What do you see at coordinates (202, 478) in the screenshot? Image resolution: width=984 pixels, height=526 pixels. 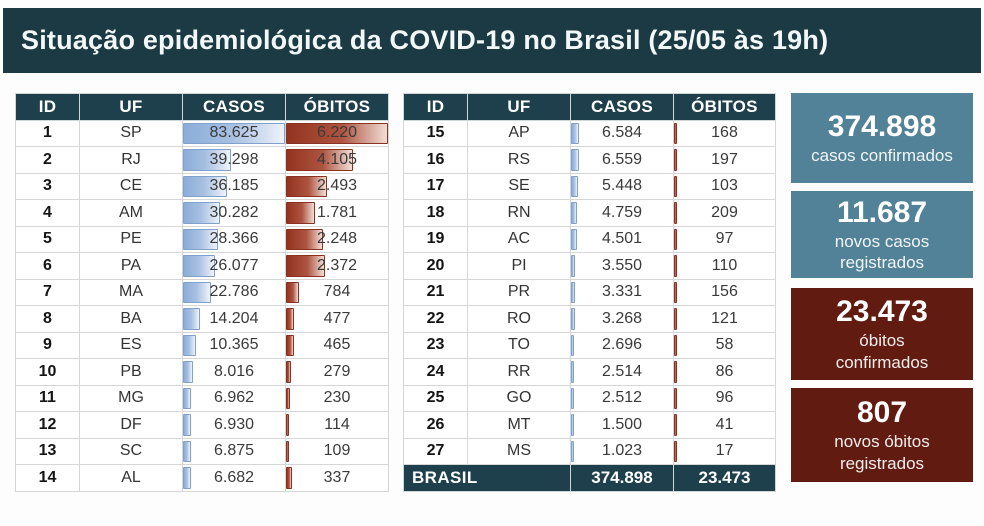 I see `table-row: 14 AL 6.682 337` at bounding box center [202, 478].